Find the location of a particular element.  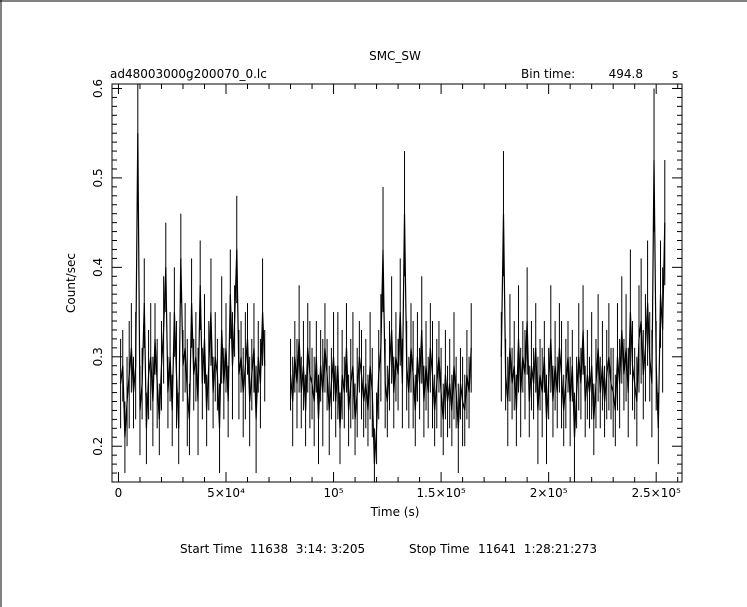

y-tick-label: 0.2 is located at coordinates (98, 446).